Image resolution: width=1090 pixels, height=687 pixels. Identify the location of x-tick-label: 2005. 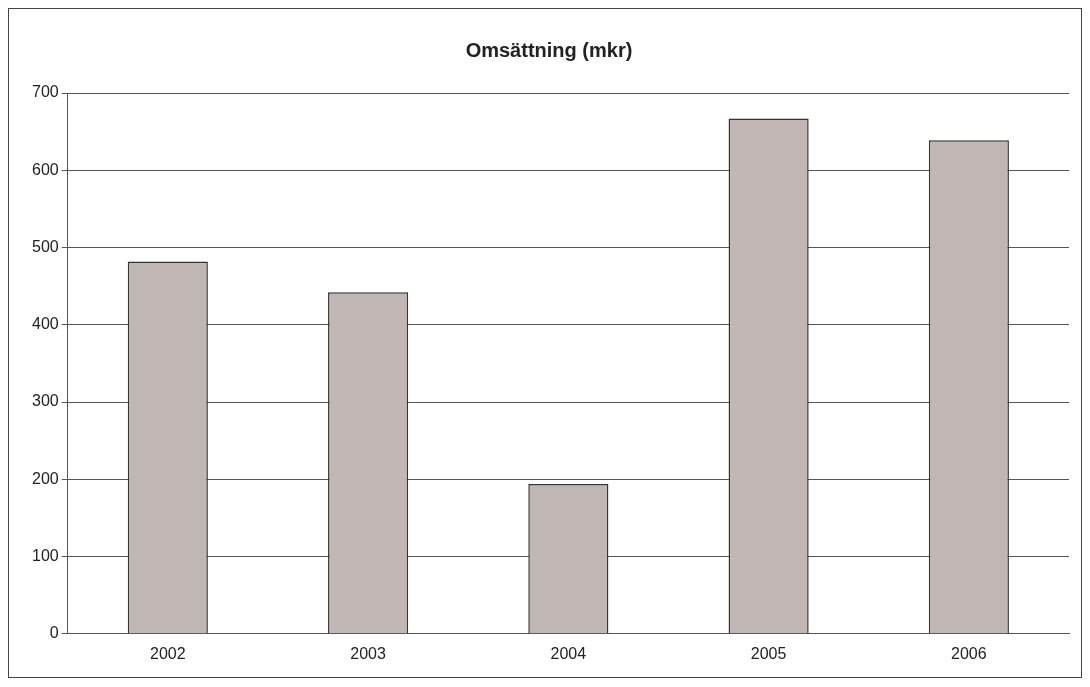
(768, 653).